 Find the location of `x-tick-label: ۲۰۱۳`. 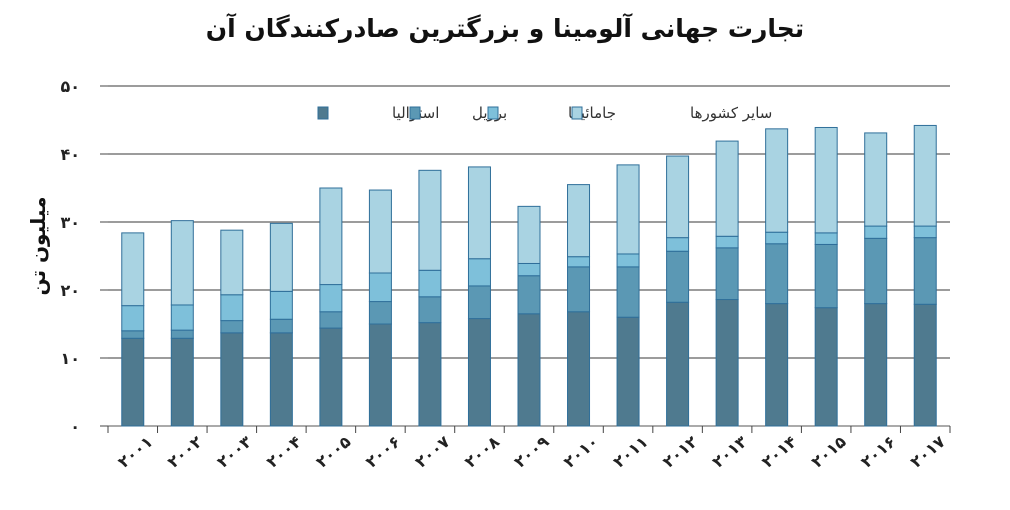

x-tick-label: ۲۰۱۳ is located at coordinates (730, 452).